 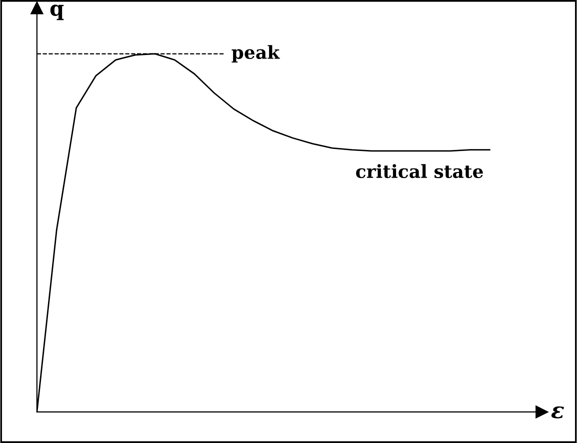 I want to click on annotation: critical state, so click(x=419, y=171).